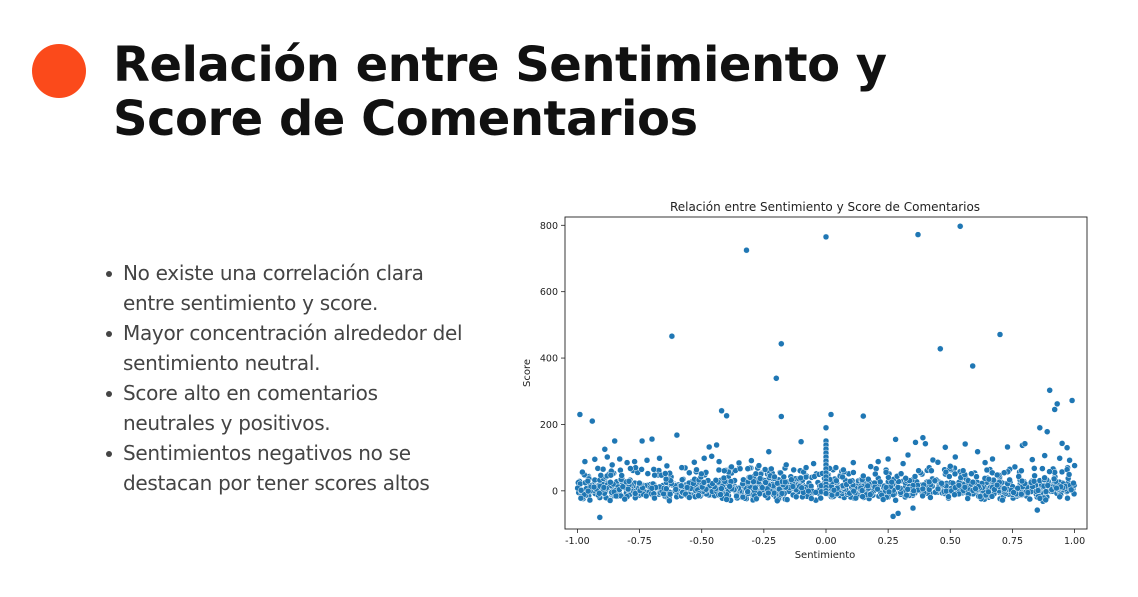 The image size is (1138, 597). Describe the element at coordinates (1074, 541) in the screenshot. I see `x-tick-label: 1.00` at that location.